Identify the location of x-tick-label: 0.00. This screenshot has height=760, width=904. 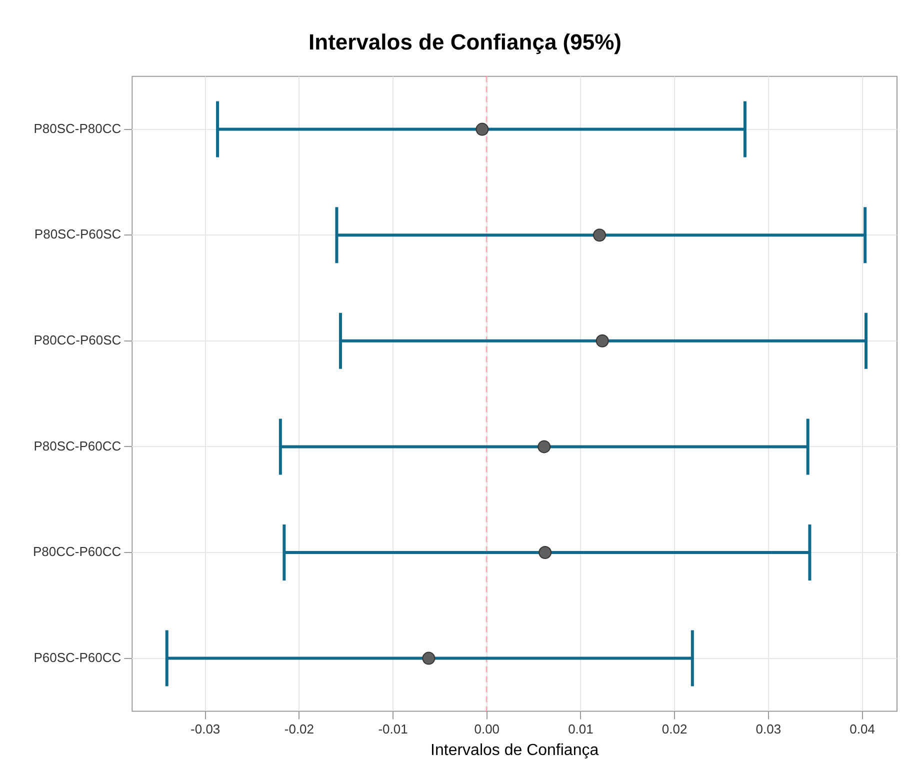
(487, 729).